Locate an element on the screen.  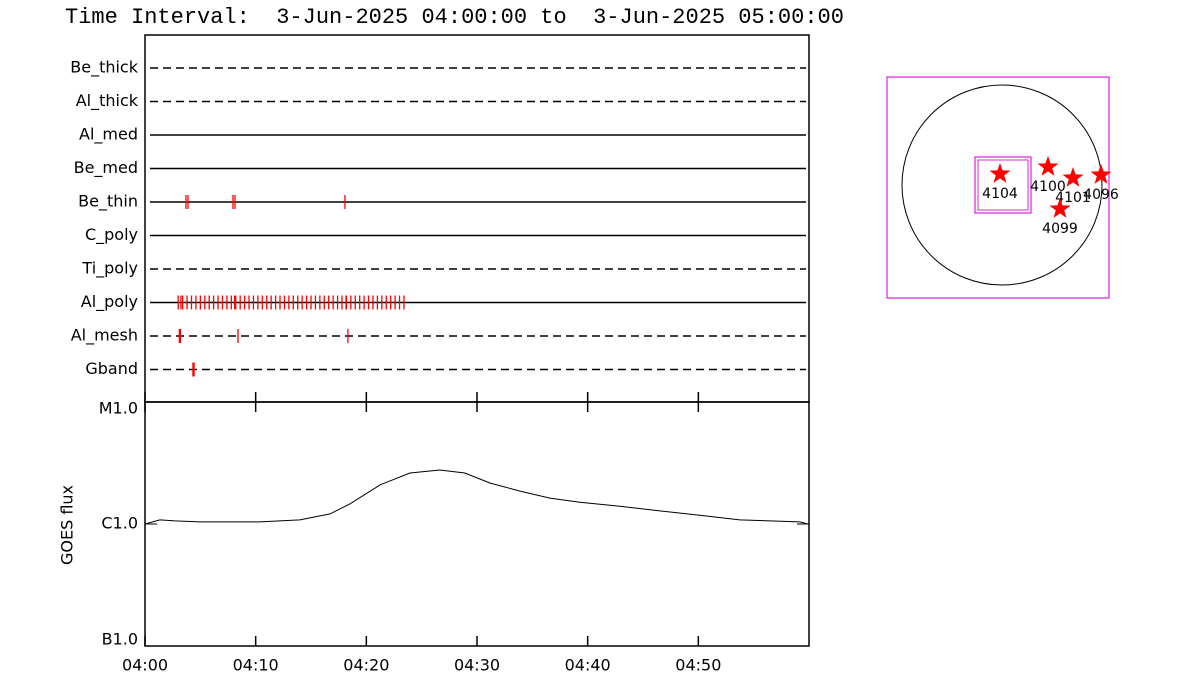
map-frame is located at coordinates (998, 187).